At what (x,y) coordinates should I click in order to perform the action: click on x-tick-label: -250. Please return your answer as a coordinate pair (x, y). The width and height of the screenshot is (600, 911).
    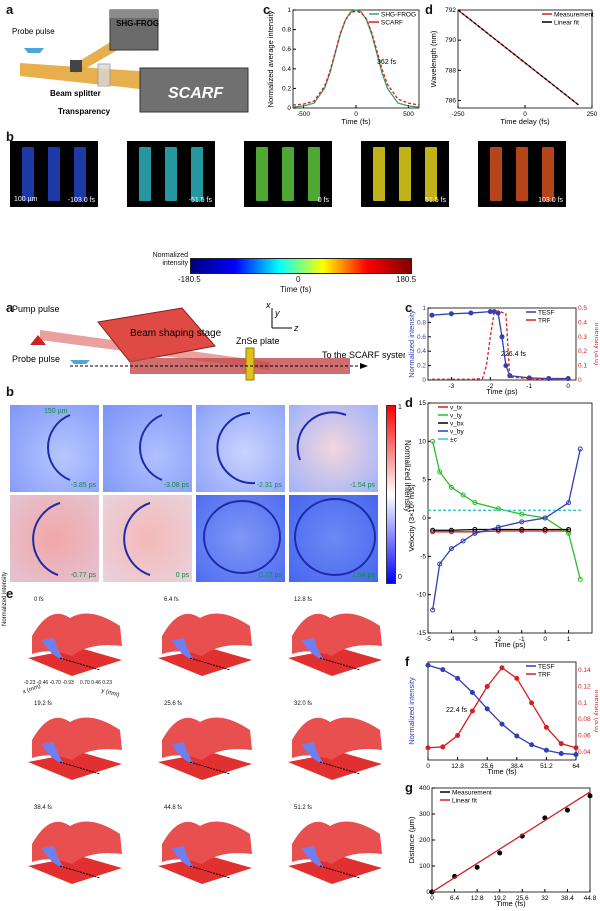
    Looking at the image, I should click on (457, 114).